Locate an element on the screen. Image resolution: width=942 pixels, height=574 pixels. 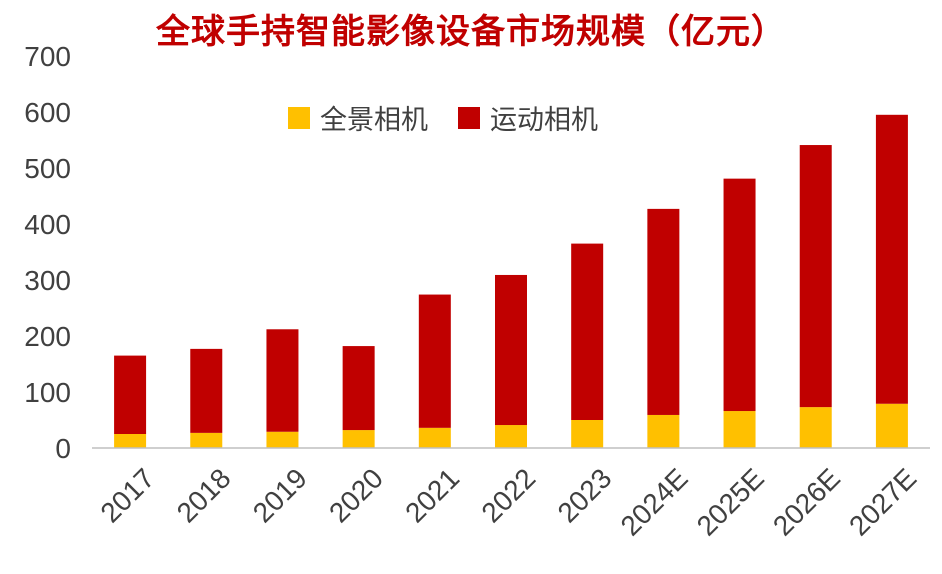
bar-action-2021 is located at coordinates (434, 361).